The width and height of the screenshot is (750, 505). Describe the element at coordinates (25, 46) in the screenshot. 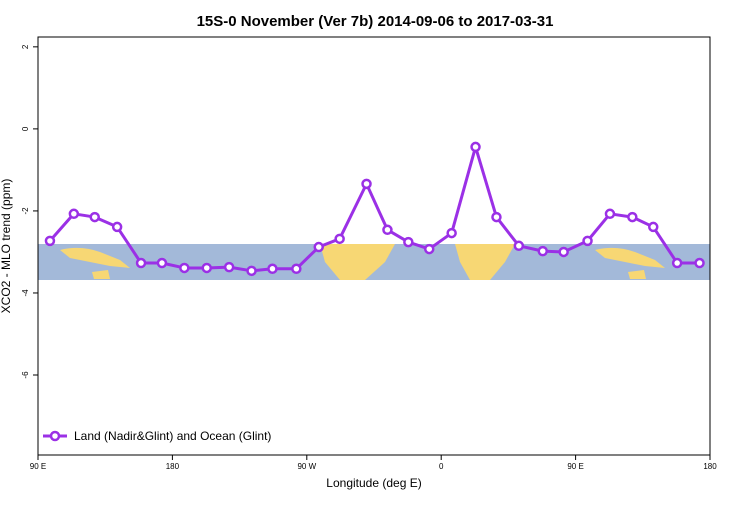

I see `y-tick-label: 2` at that location.